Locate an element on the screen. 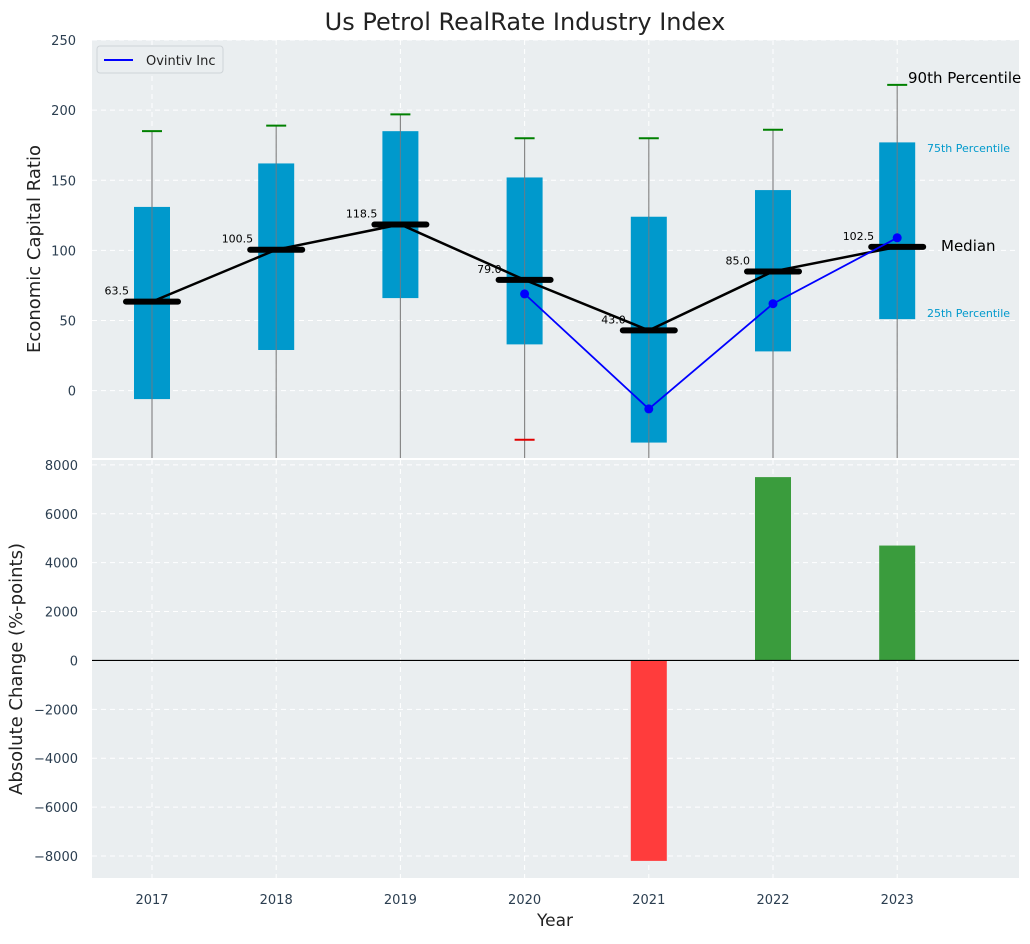 The image size is (1030, 944). median-value-label: 63.5 is located at coordinates (117, 291).